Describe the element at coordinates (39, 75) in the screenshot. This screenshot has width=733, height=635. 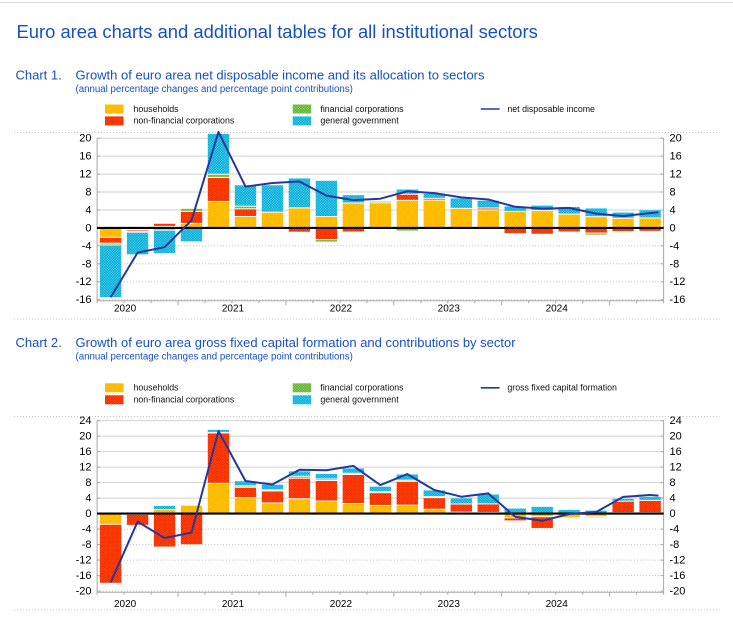
I see `svg-text: Chart 1.` at that location.